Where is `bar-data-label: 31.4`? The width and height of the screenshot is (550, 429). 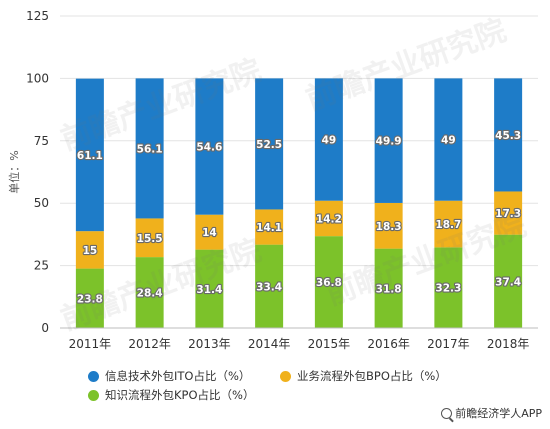 bar-data-label: 31.4 is located at coordinates (209, 290).